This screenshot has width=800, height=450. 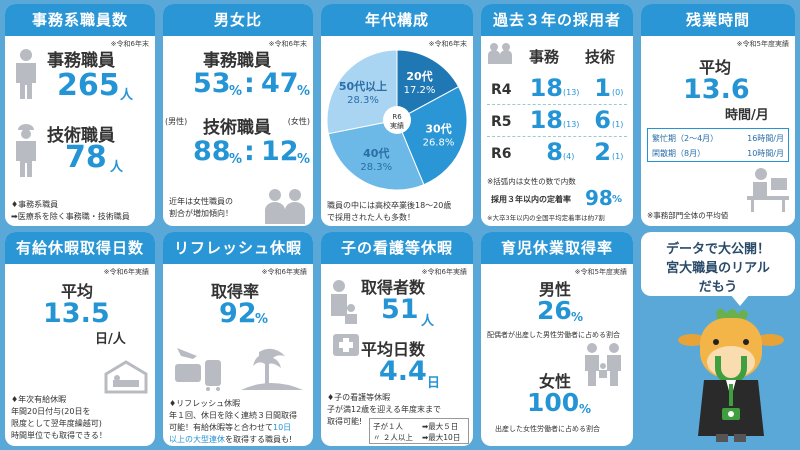 What do you see at coordinates (555, 381) in the screenshot?
I see `female-label: 女性` at bounding box center [555, 381].